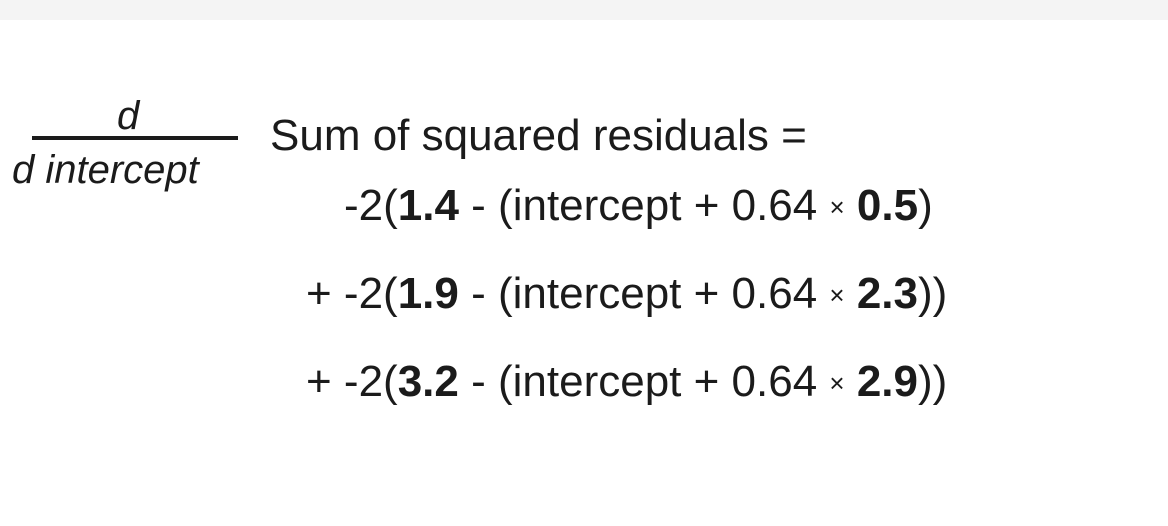  I want to click on term-observed-value: 1.9, so click(428, 293).